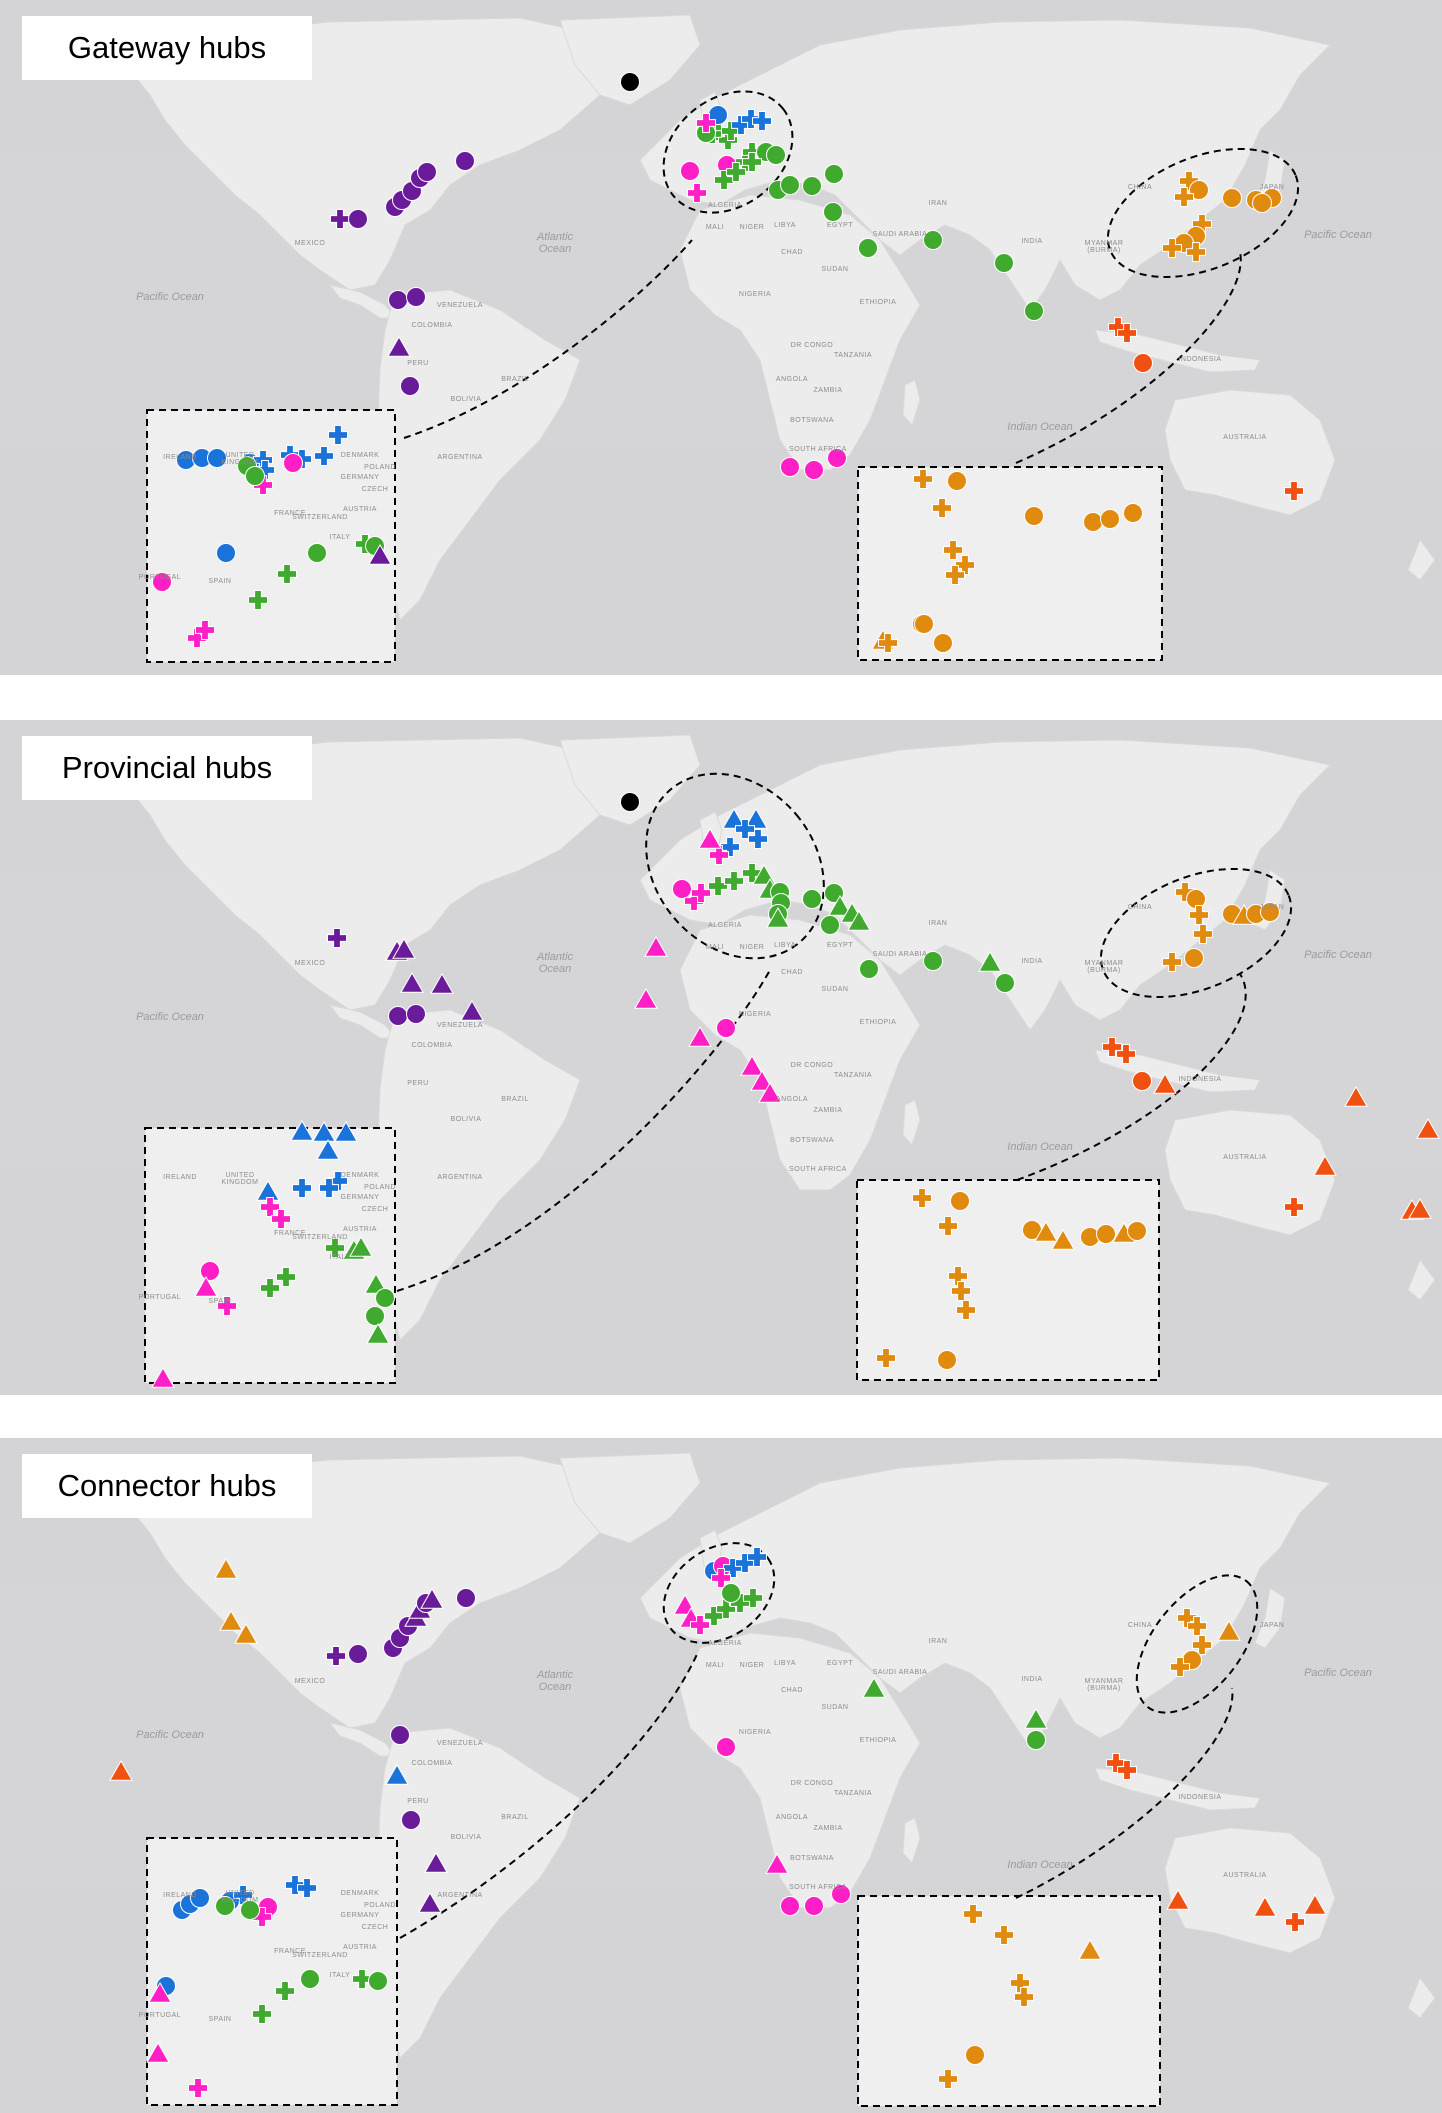  What do you see at coordinates (167, 47) in the screenshot?
I see `panel-title: Gateway hubs` at bounding box center [167, 47].